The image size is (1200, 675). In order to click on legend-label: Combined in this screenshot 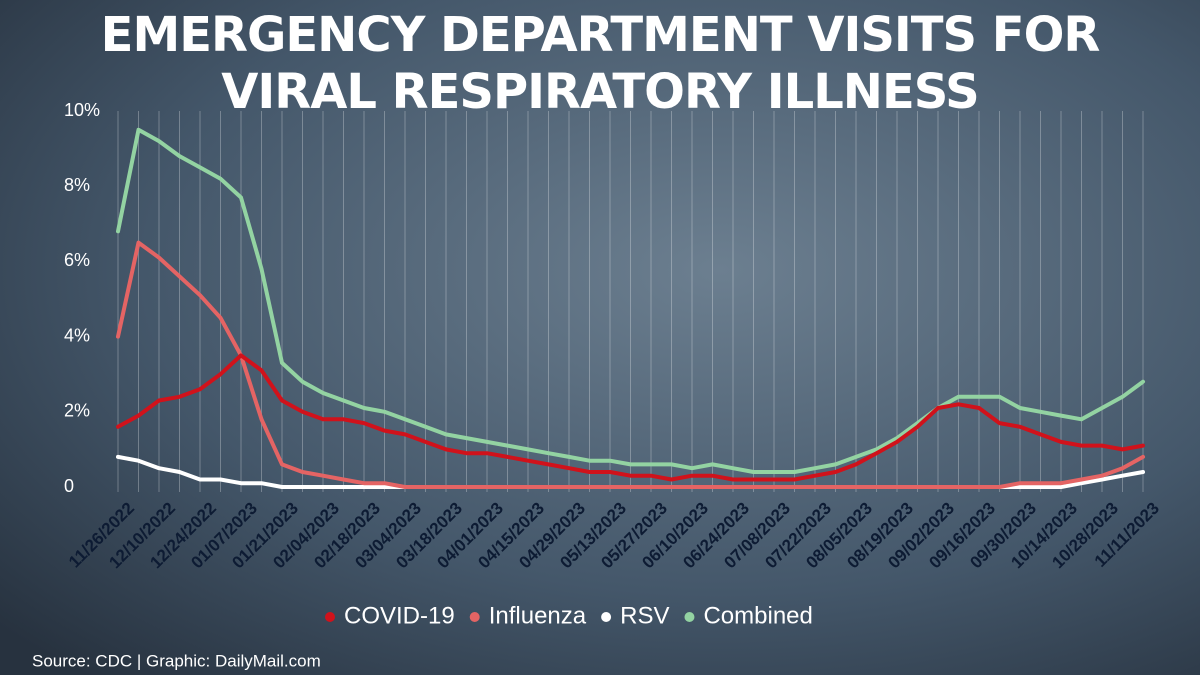, I will do `click(757, 615)`.